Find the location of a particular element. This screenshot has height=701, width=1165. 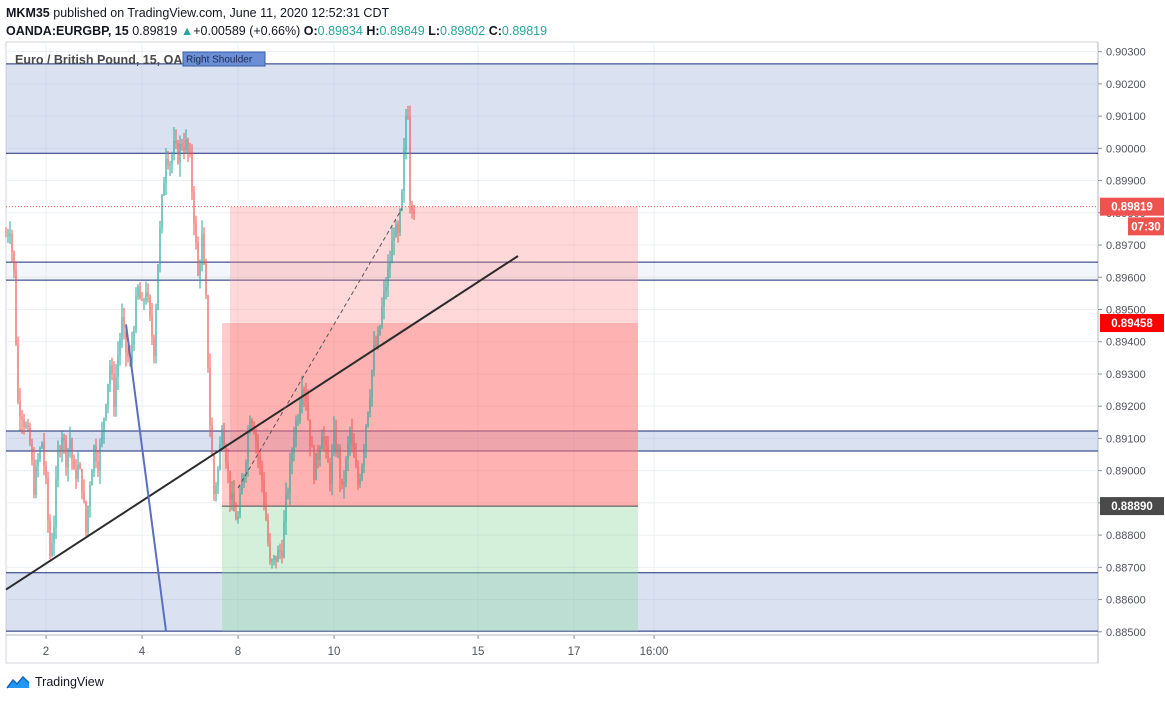

time-tick-label: 17 is located at coordinates (574, 652).